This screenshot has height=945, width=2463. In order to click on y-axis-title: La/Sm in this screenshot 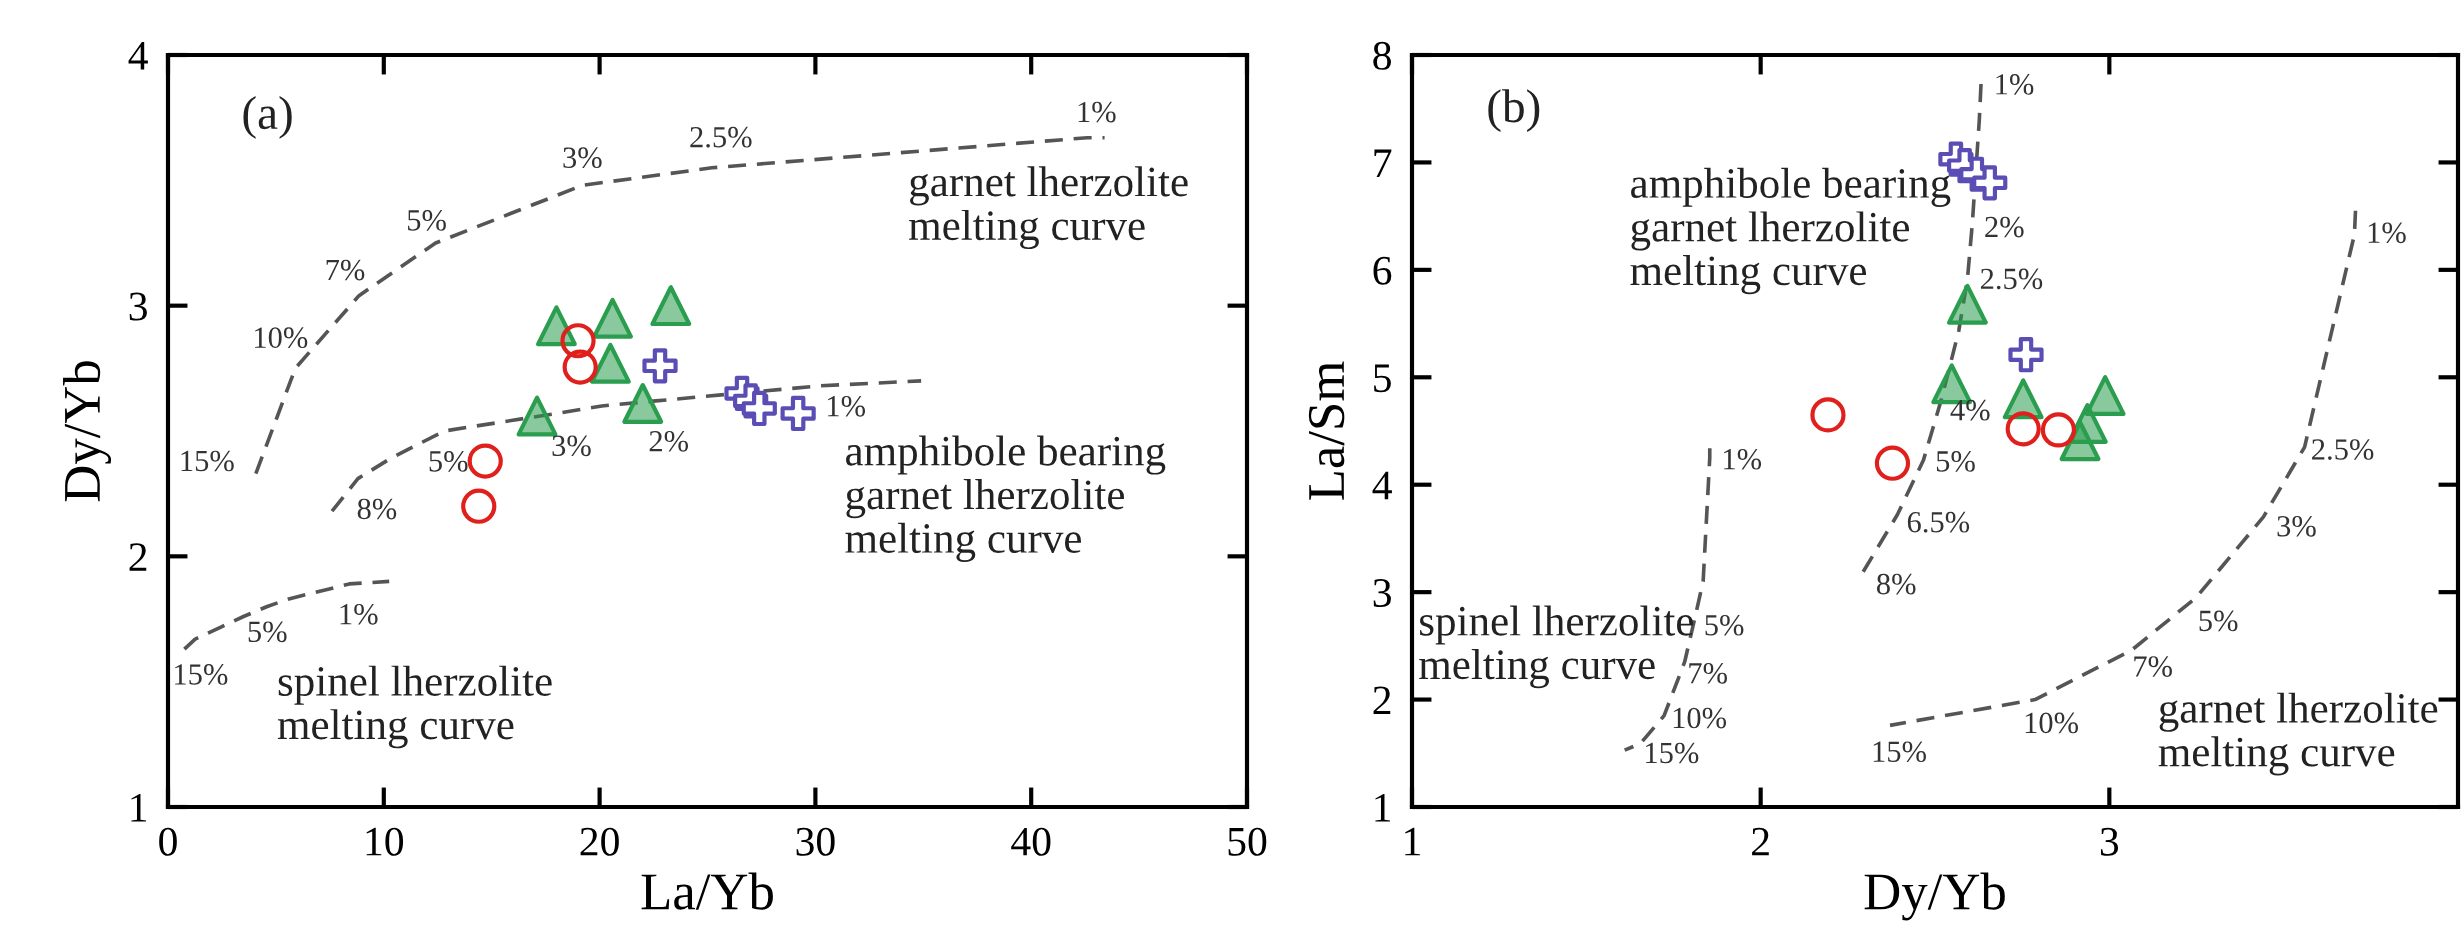, I will do `click(1326, 430)`.